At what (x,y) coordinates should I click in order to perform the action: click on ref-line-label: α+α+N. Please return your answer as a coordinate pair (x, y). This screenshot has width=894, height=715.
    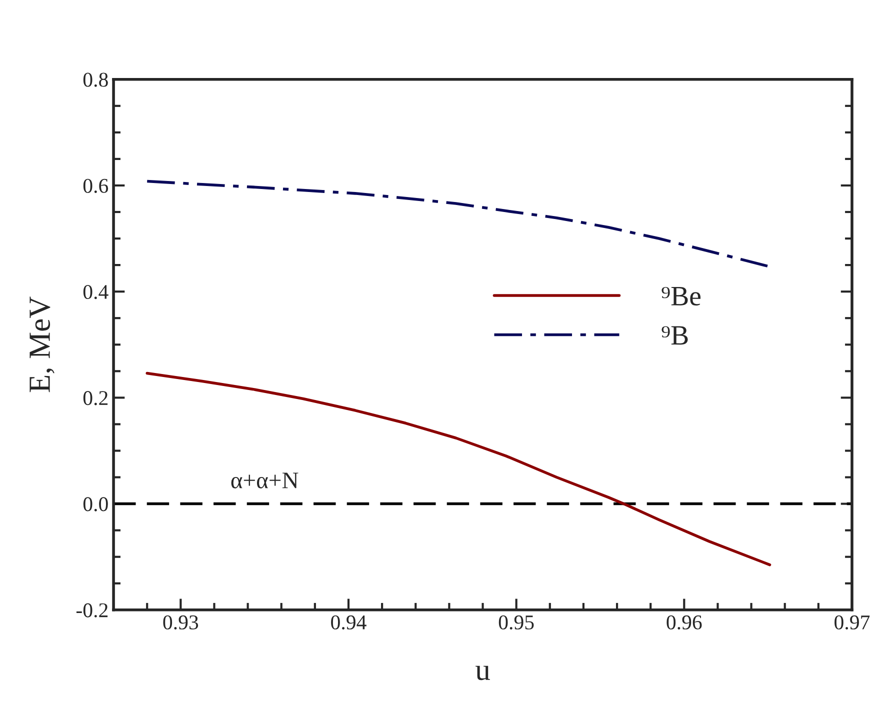
    Looking at the image, I should click on (264, 480).